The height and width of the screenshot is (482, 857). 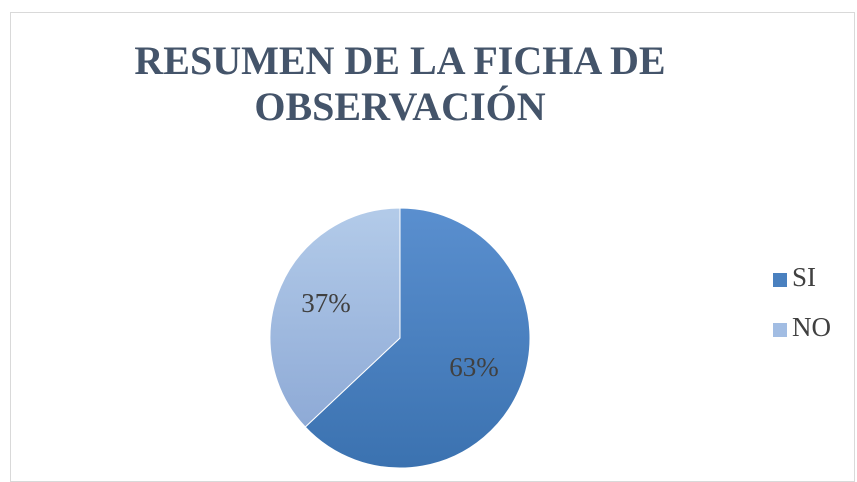 I want to click on data-label: 63%, so click(x=474, y=367).